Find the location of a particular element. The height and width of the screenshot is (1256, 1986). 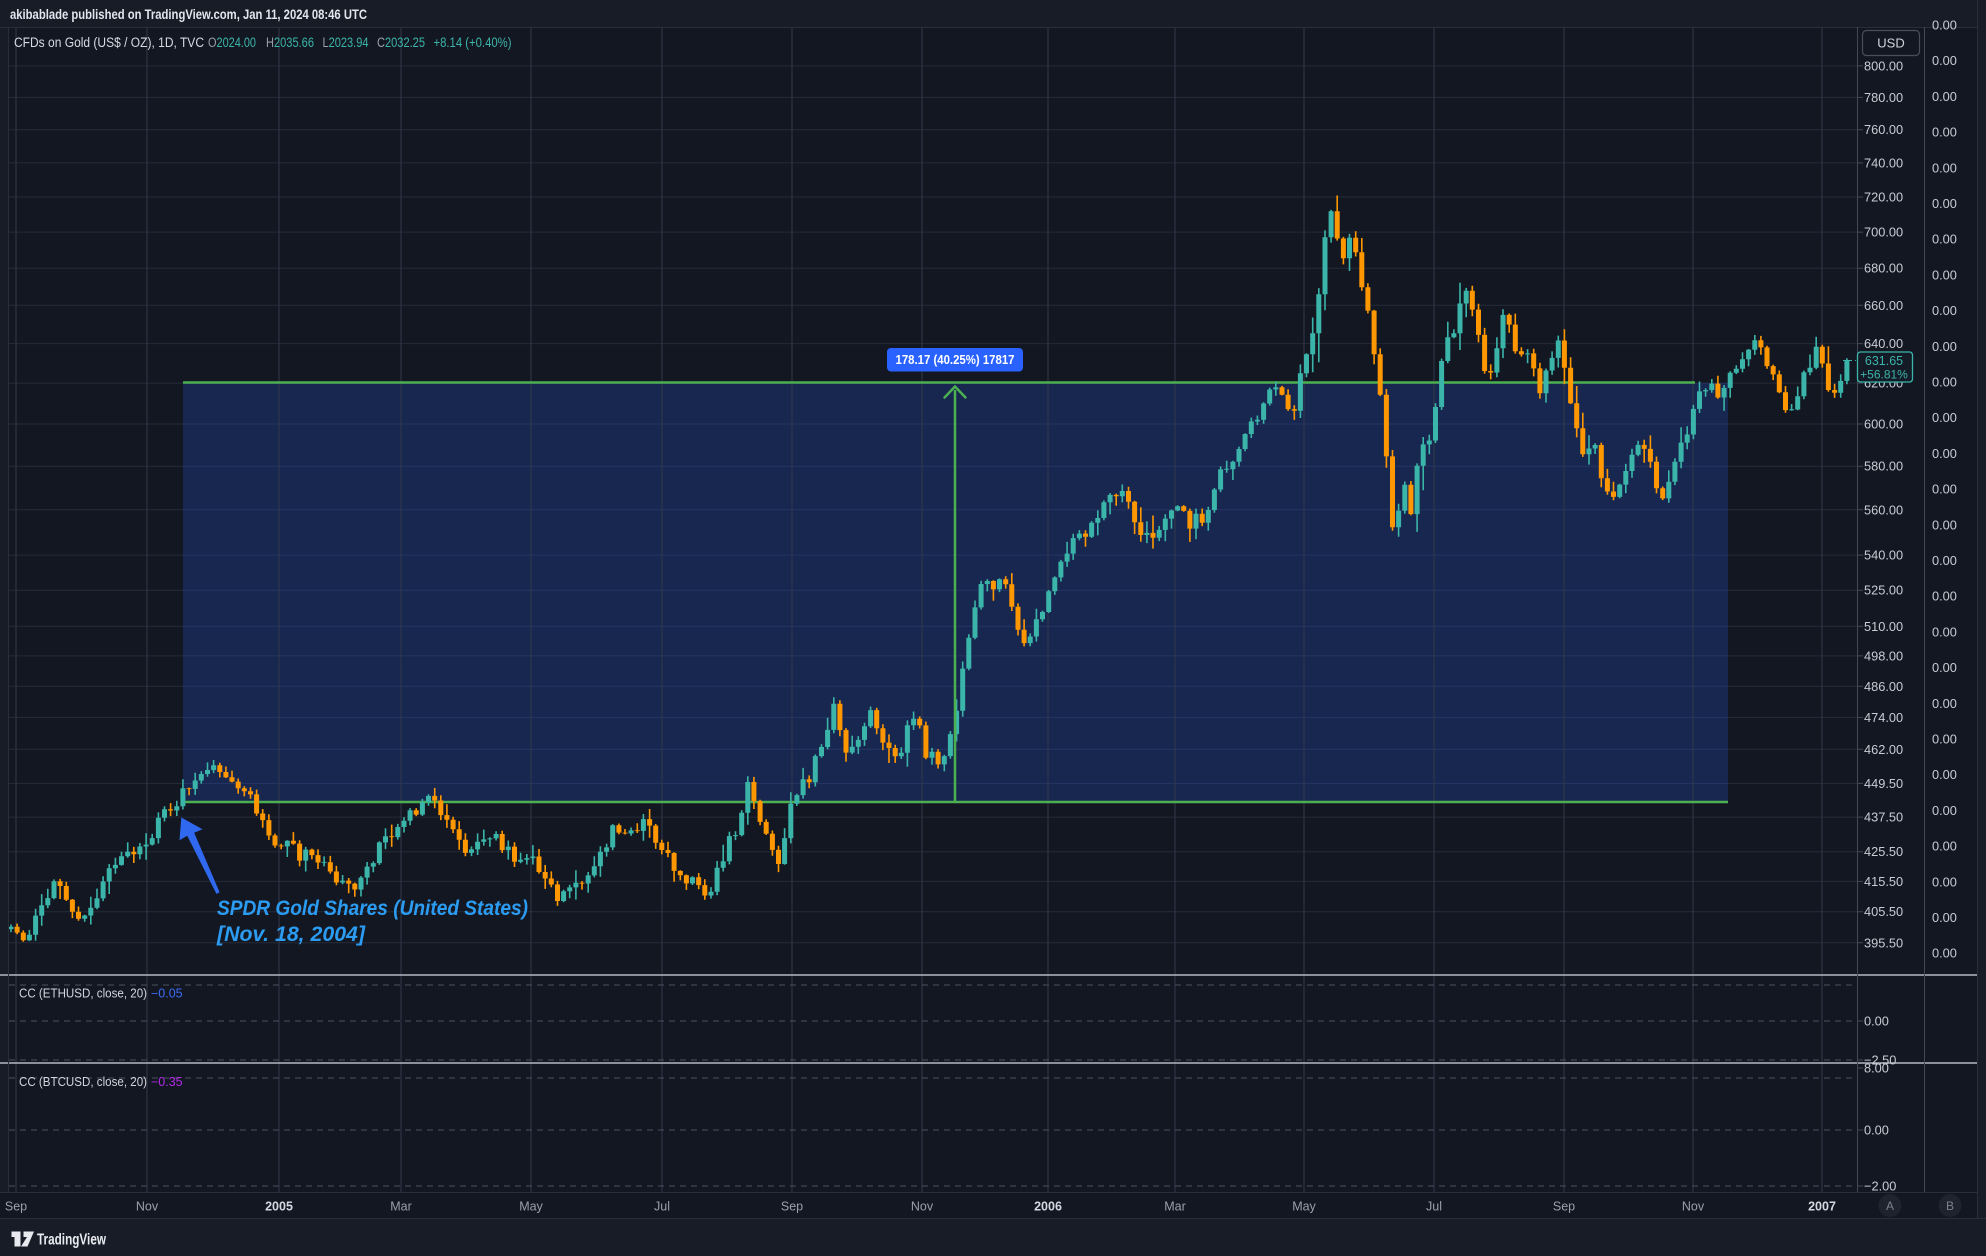

svg-text: 395.50 is located at coordinates (1883, 942).